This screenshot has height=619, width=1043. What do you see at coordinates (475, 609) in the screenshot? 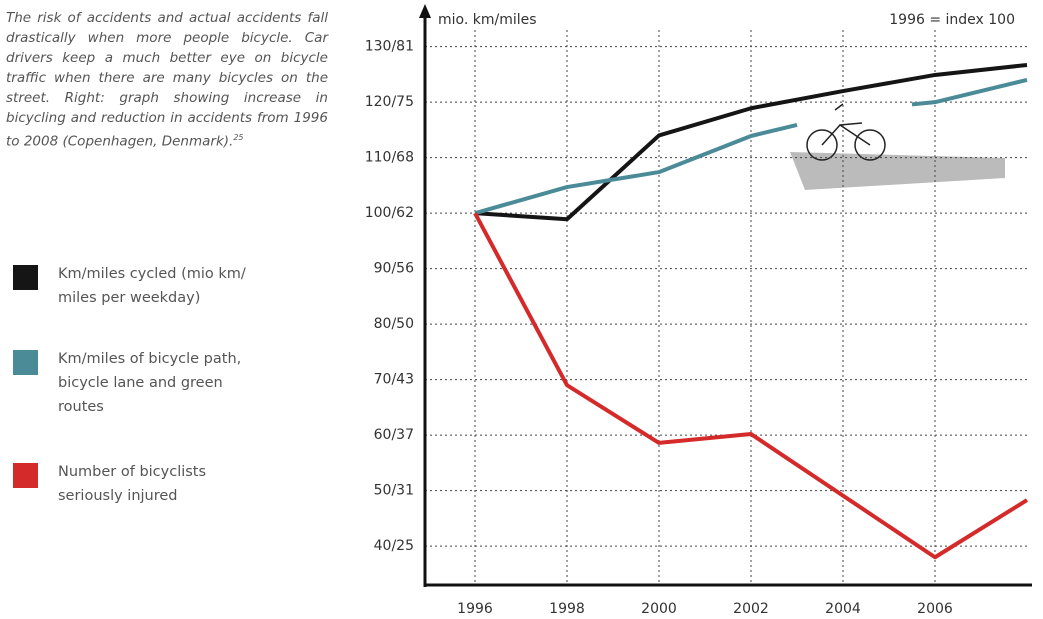
I see `x-tick-label: 1996` at bounding box center [475, 609].